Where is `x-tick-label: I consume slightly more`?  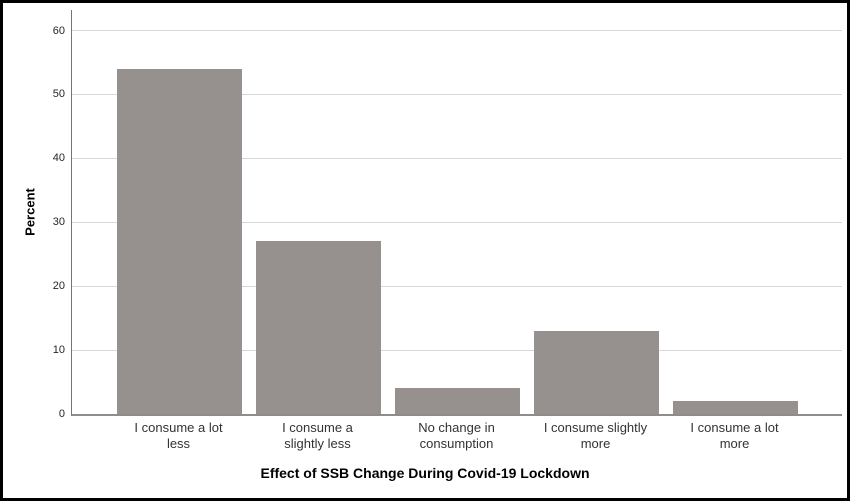
x-tick-label: I consume slightly more is located at coordinates (595, 436).